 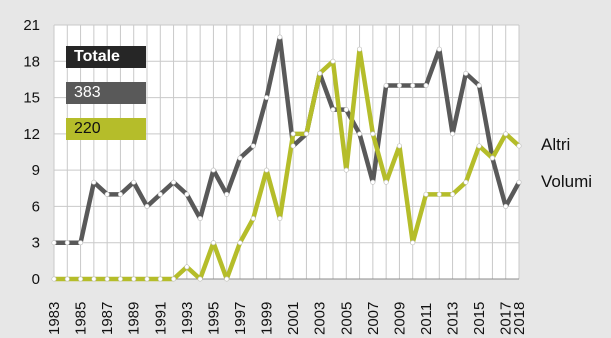 I want to click on series-label-volumi: Volumi, so click(x=567, y=181).